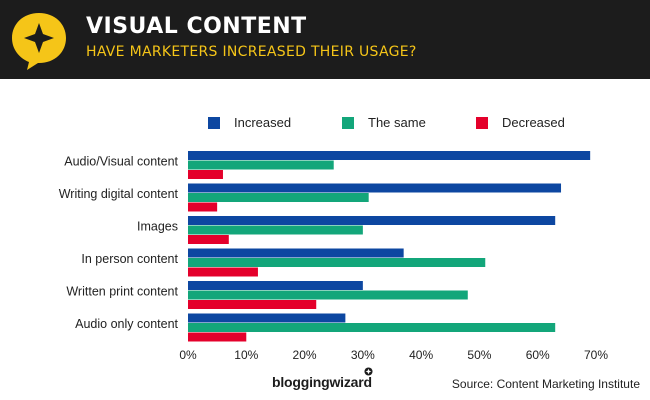 The height and width of the screenshot is (400, 650). I want to click on legend-swatch-increased, so click(214, 123).